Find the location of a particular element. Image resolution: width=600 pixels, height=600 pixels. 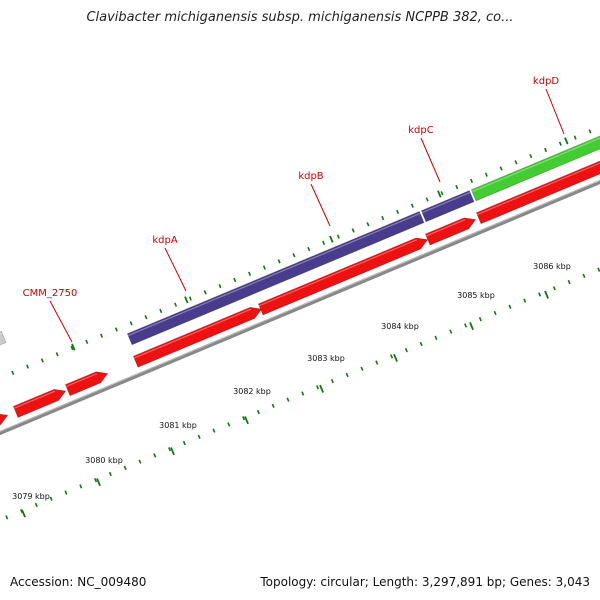

kbp-label: 3080 kbp is located at coordinates (104, 460).